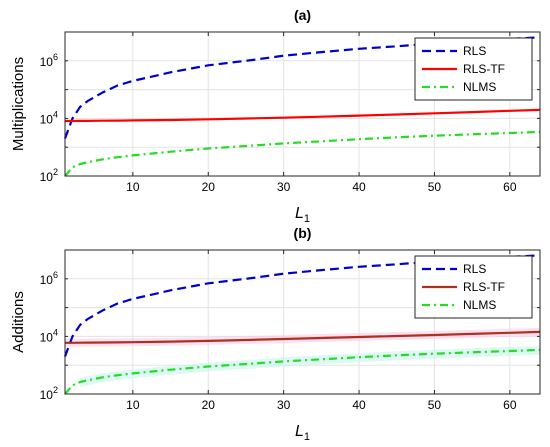 This screenshot has height=447, width=550. I want to click on y-axis-label: Multiplications, so click(18, 104).